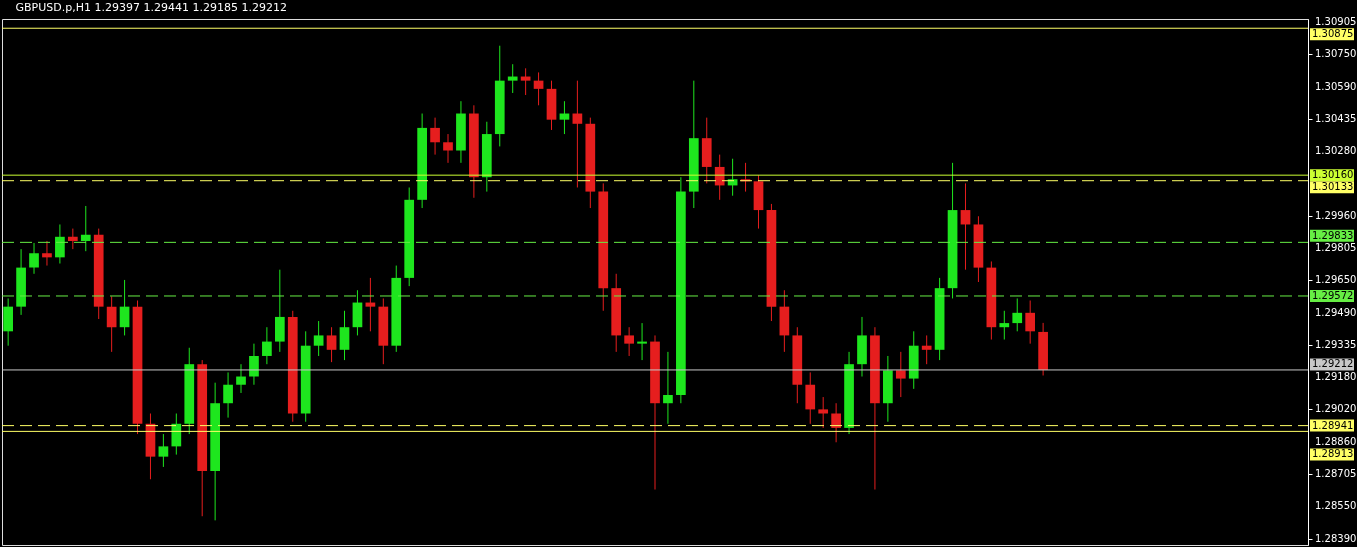 This screenshot has height=548, width=1357. I want to click on y-tick-label: 1.28390, so click(1336, 538).